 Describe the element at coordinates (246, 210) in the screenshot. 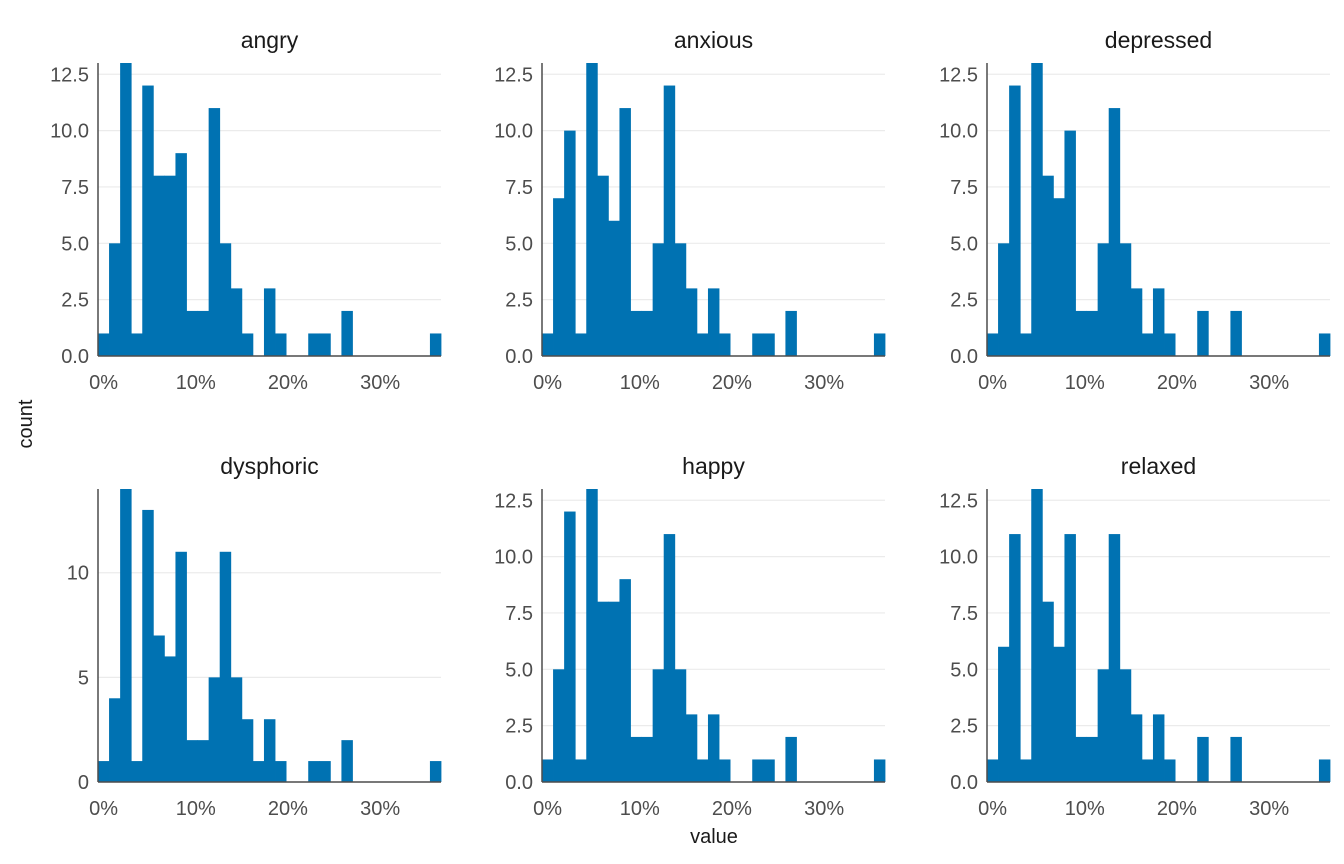

I see `panel-angry: angry 0.0 2.5 5.0 7.5 10.0 12.5 0% 10% 20% 30%` at that location.